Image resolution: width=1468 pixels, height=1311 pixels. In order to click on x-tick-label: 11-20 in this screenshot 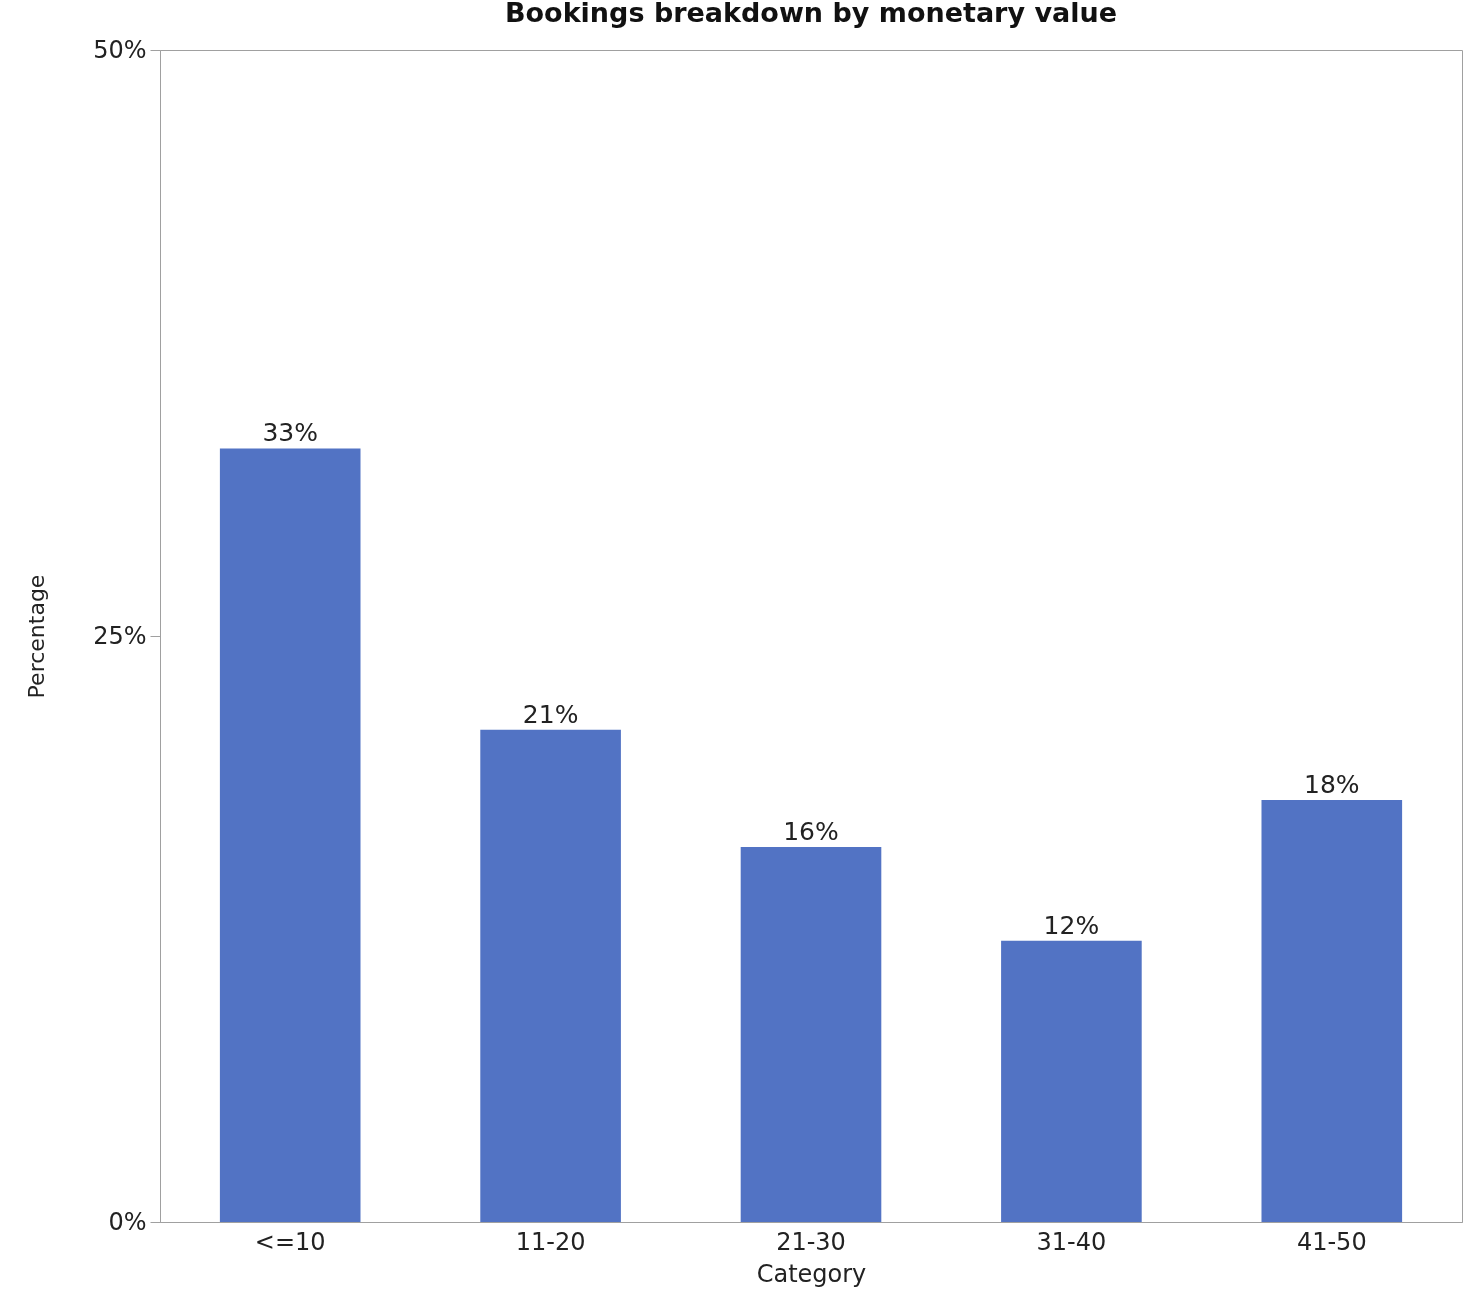, I will do `click(550, 1241)`.